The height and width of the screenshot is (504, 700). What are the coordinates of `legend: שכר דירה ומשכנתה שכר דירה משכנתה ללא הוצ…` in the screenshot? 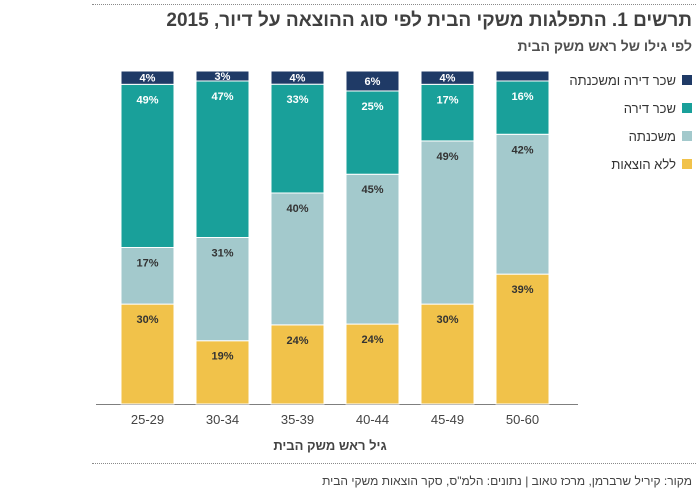 It's located at (597, 122).